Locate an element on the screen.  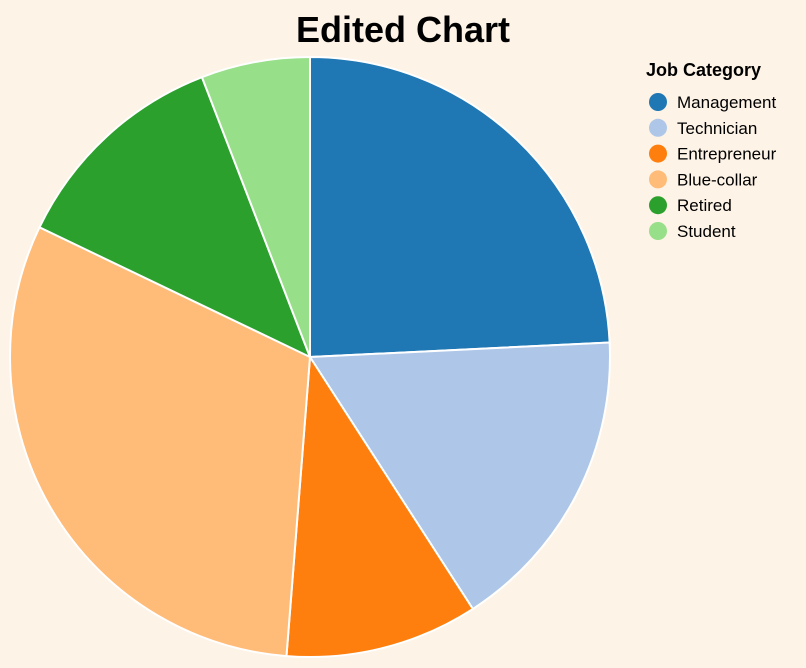
legend-label: Entrepreneur is located at coordinates (727, 154).